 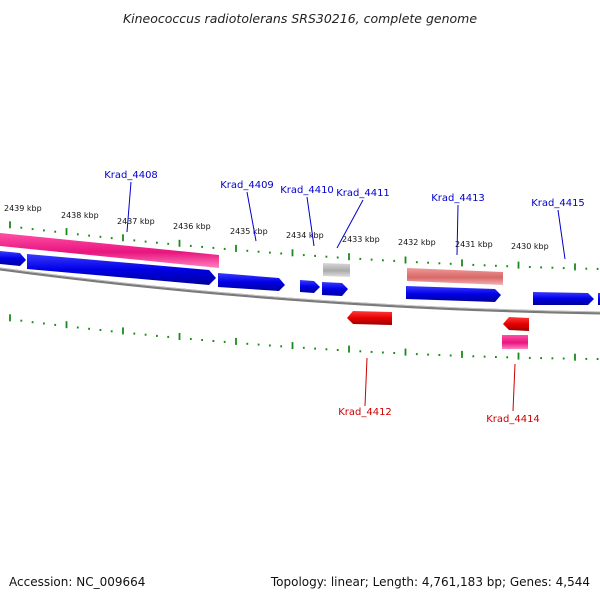 What do you see at coordinates (361, 239) in the screenshot?
I see `kbp-label: 2433 kbp` at bounding box center [361, 239].